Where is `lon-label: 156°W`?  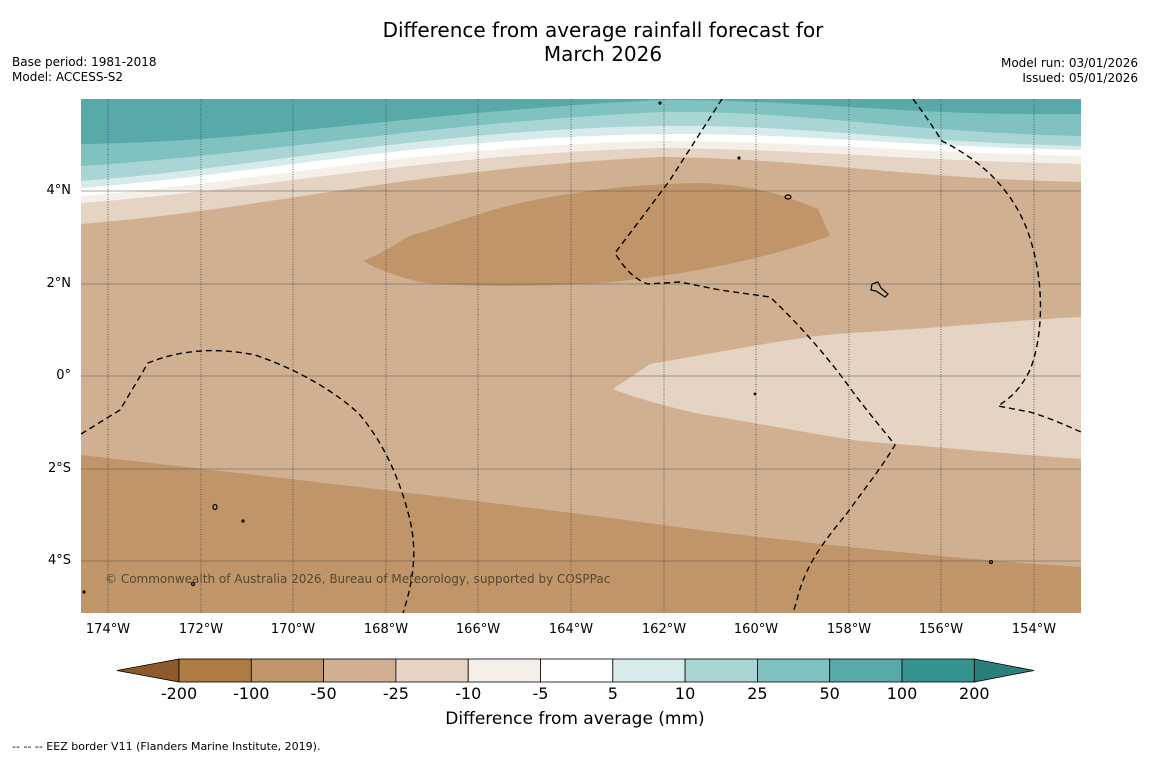 lon-label: 156°W is located at coordinates (941, 629).